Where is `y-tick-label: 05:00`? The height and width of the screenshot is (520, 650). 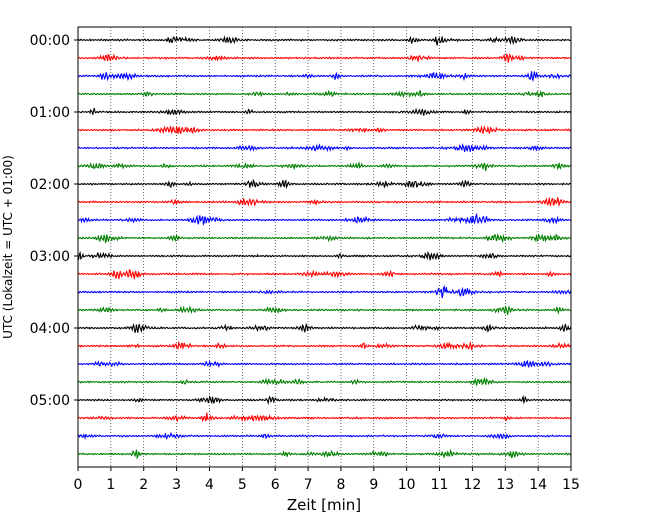 y-tick-label: 05:00 is located at coordinates (50, 401).